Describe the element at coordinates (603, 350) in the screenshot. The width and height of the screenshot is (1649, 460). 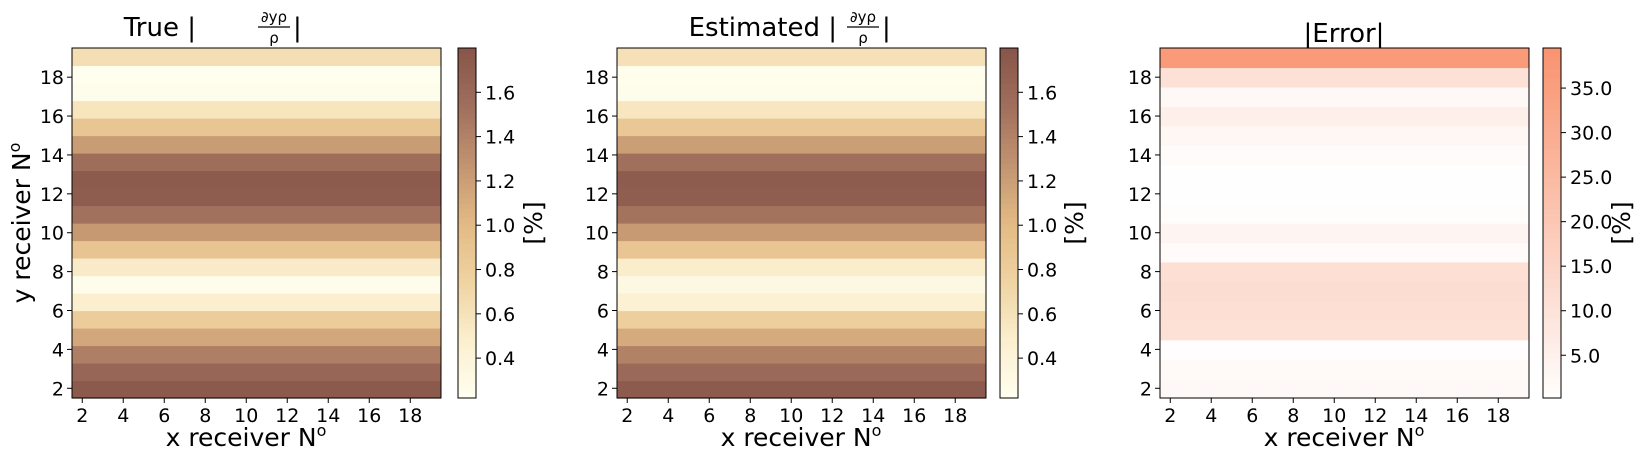
I see `y-tick-label: 4` at that location.